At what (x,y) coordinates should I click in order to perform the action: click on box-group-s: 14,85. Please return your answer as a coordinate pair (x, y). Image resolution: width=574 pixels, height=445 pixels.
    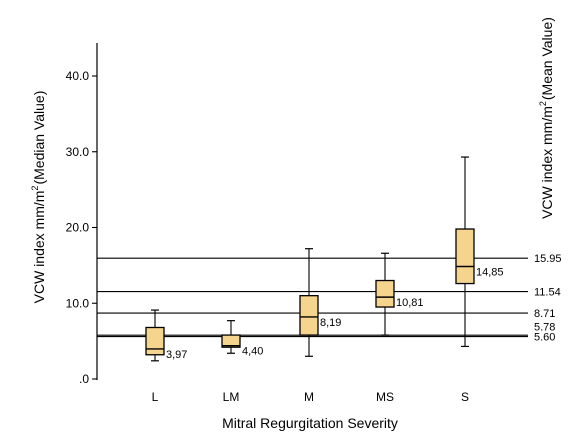
    Looking at the image, I should click on (479, 252).